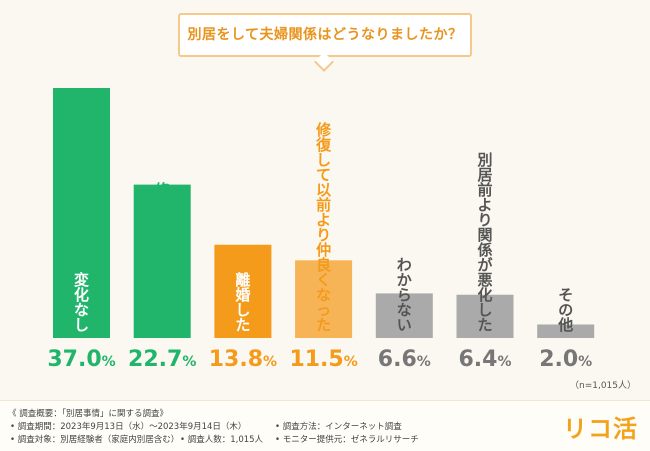 This screenshot has height=451, width=650. I want to click on svg-text: ら, so click(404, 295).